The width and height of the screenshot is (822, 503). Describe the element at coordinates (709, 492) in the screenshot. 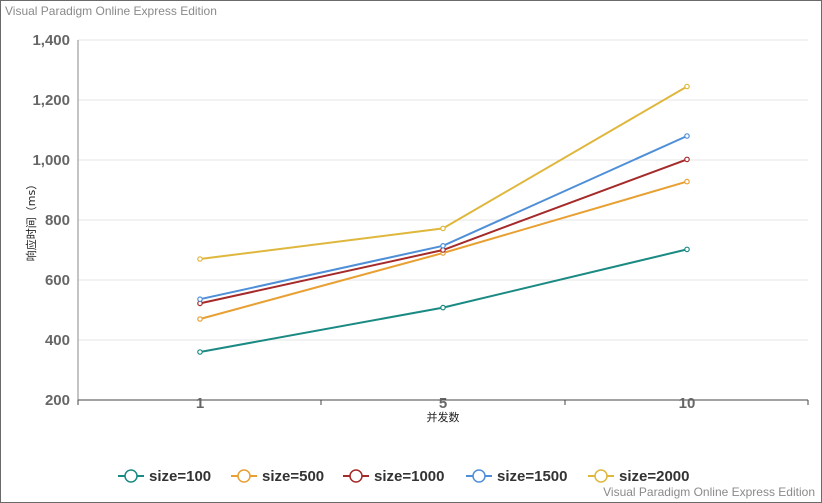

I see `watermark-bottom: Visual Paradigm Online Express Edition` at that location.